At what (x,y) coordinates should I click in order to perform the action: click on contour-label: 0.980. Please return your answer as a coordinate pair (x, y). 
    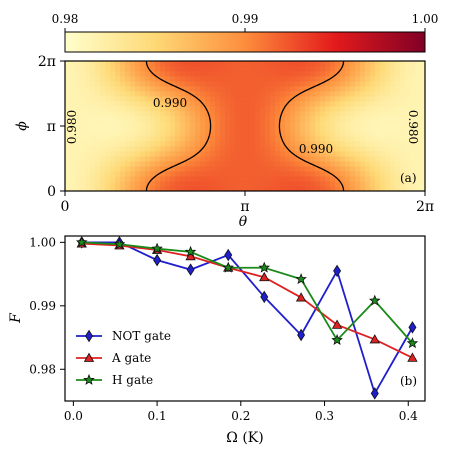
    Looking at the image, I should click on (72, 127).